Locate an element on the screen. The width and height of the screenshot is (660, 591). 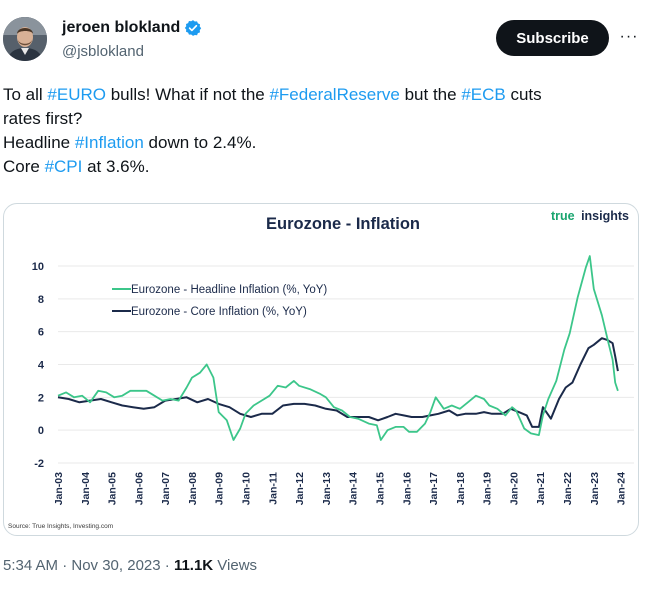
hashtag-link: #CPI is located at coordinates (63, 166).